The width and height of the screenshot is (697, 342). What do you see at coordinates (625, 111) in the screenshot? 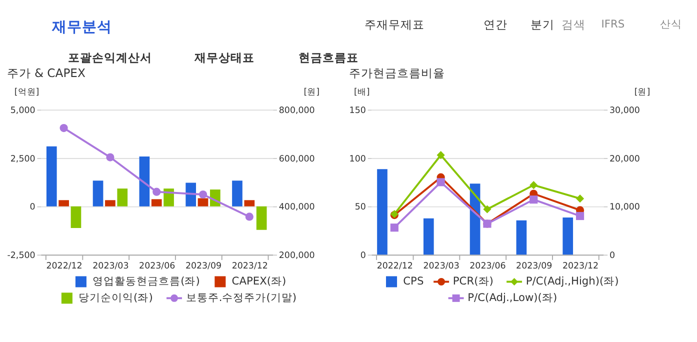
I see `y2-tick-label: 30,000` at bounding box center [625, 111].